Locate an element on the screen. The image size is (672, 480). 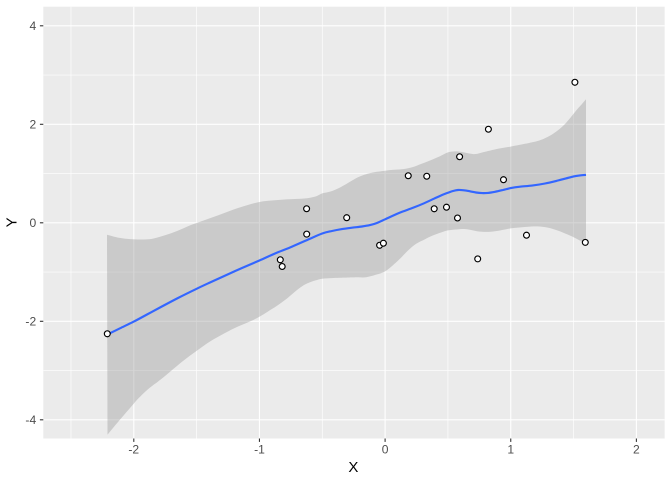
svg-text: X is located at coordinates (353, 467).